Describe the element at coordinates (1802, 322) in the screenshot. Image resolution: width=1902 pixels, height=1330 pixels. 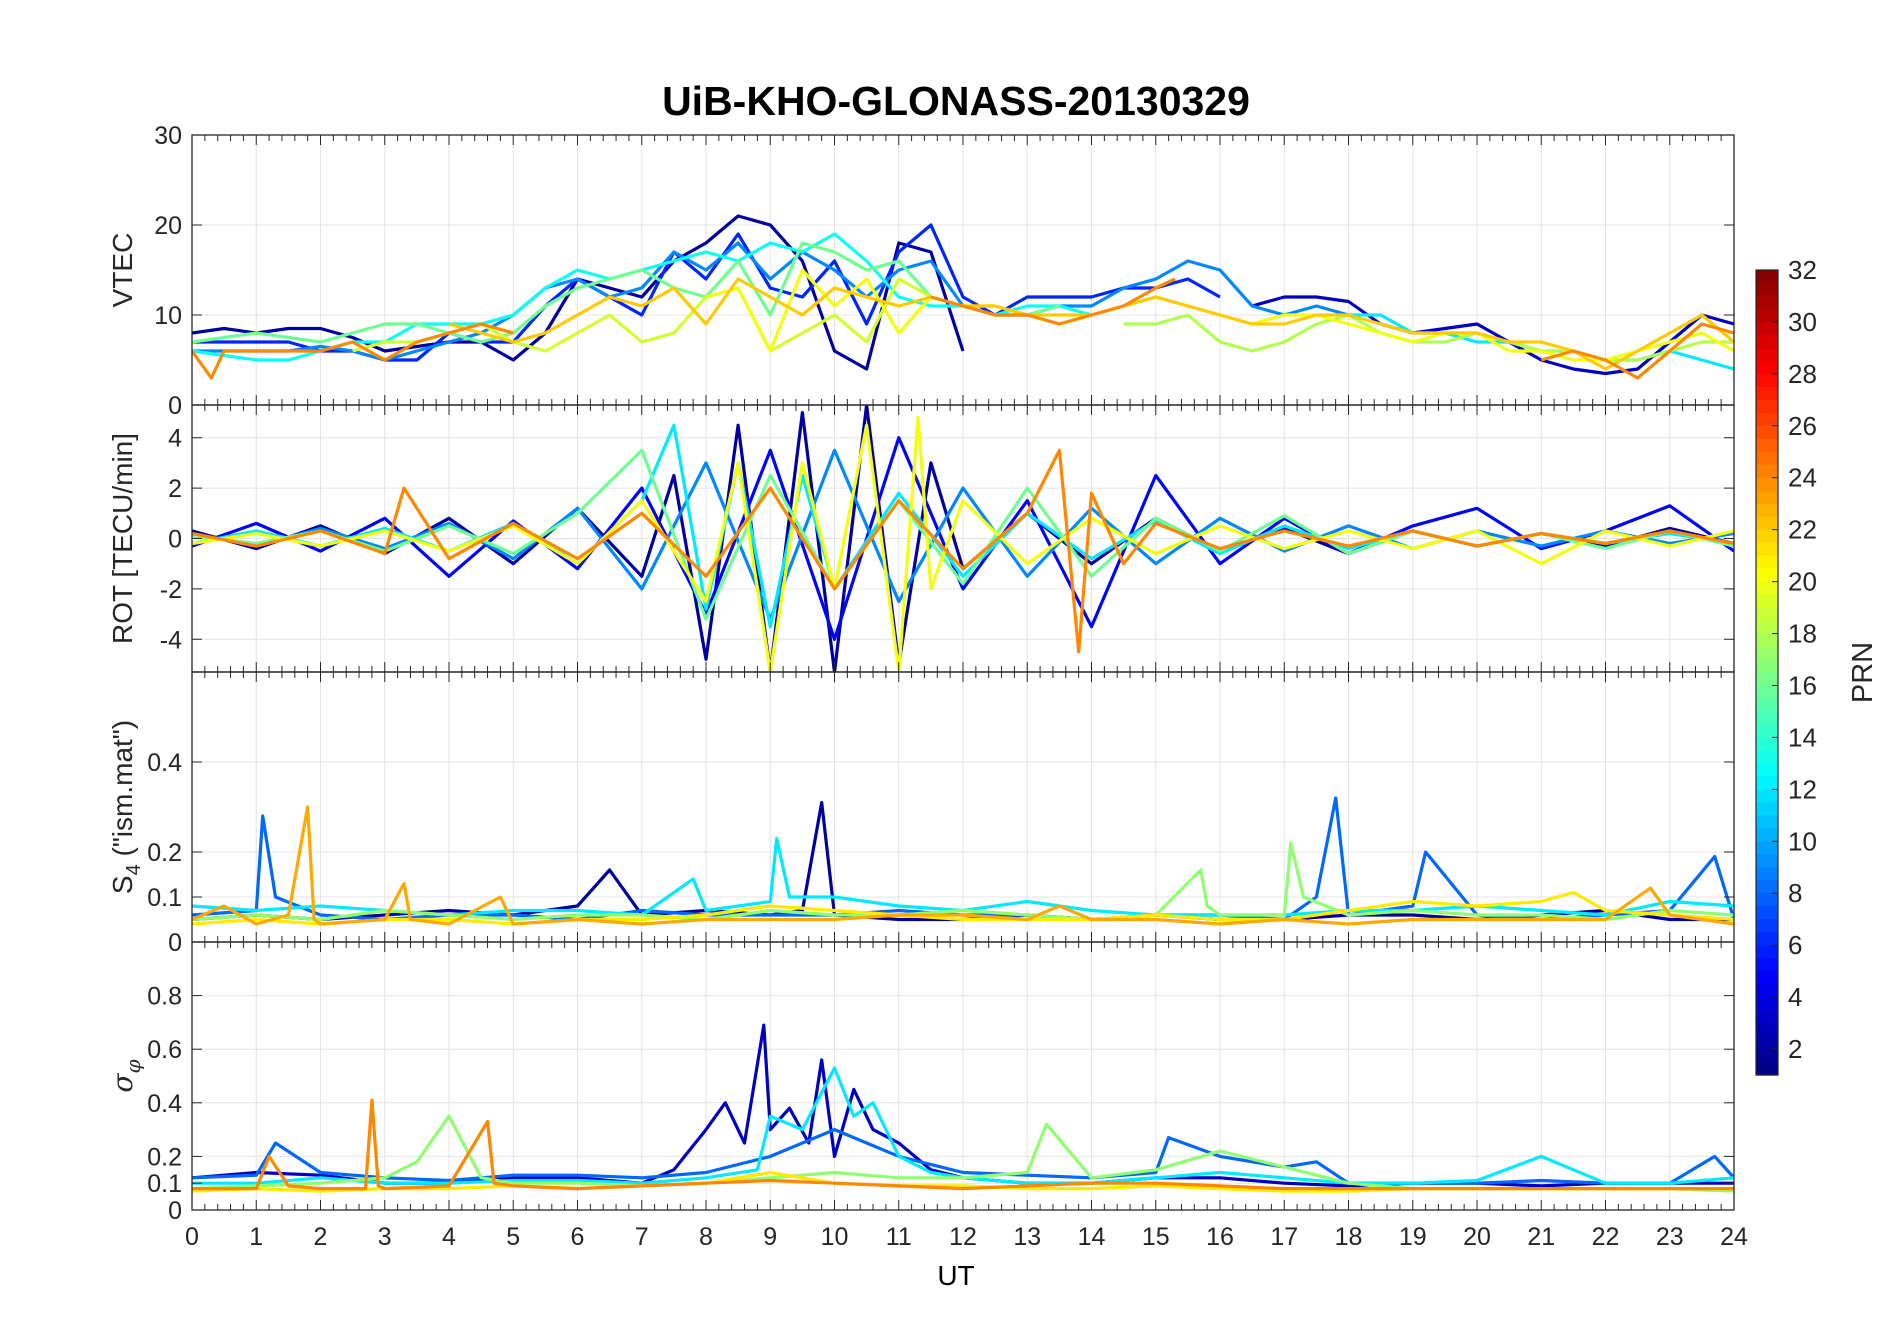
I see `colorbar-tick-label: 30` at that location.